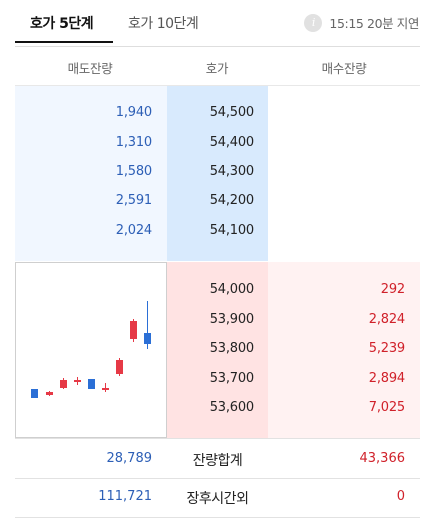 The height and width of the screenshot is (525, 443). I want to click on info-icon: i, so click(313, 22).